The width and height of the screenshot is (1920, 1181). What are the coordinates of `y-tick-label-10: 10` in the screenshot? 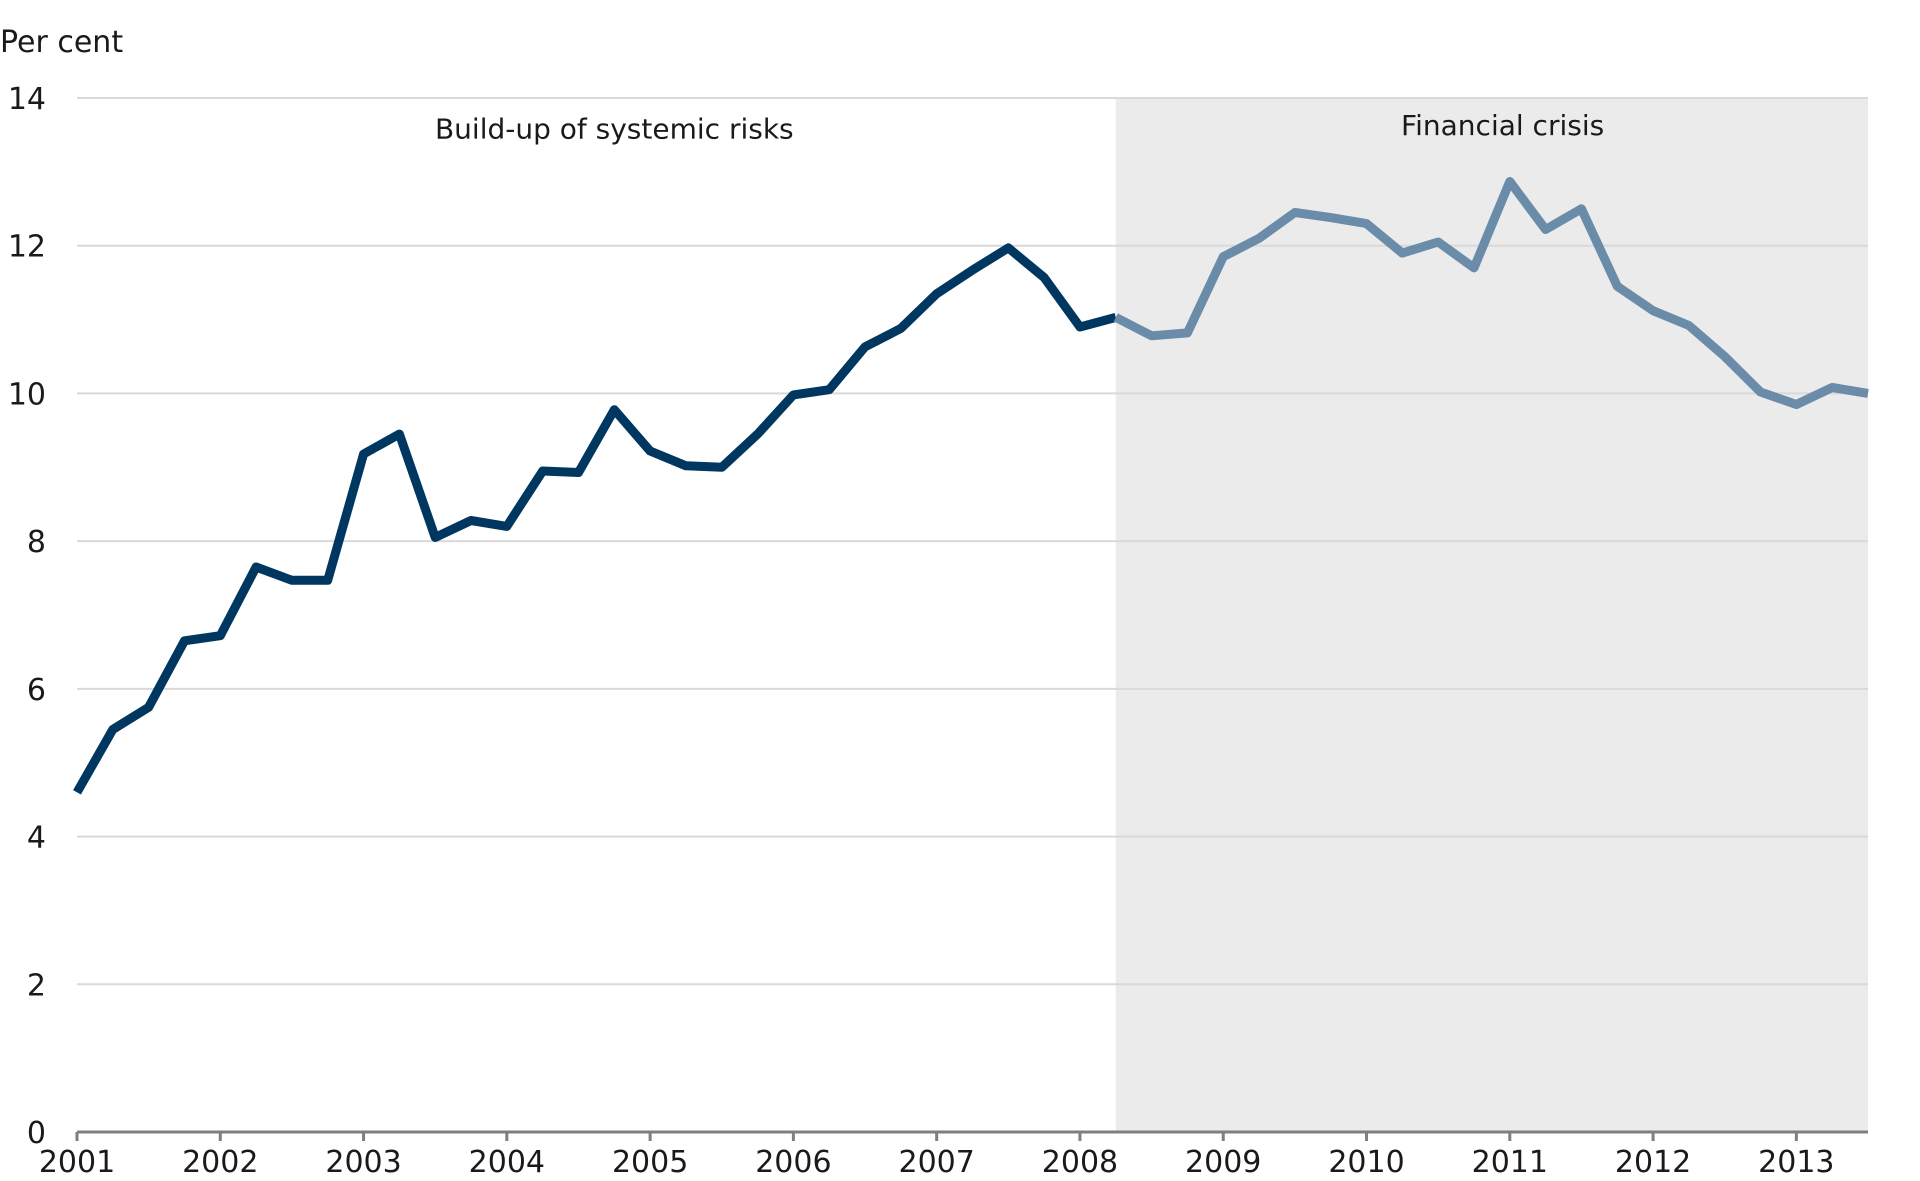 It's located at (27, 394).